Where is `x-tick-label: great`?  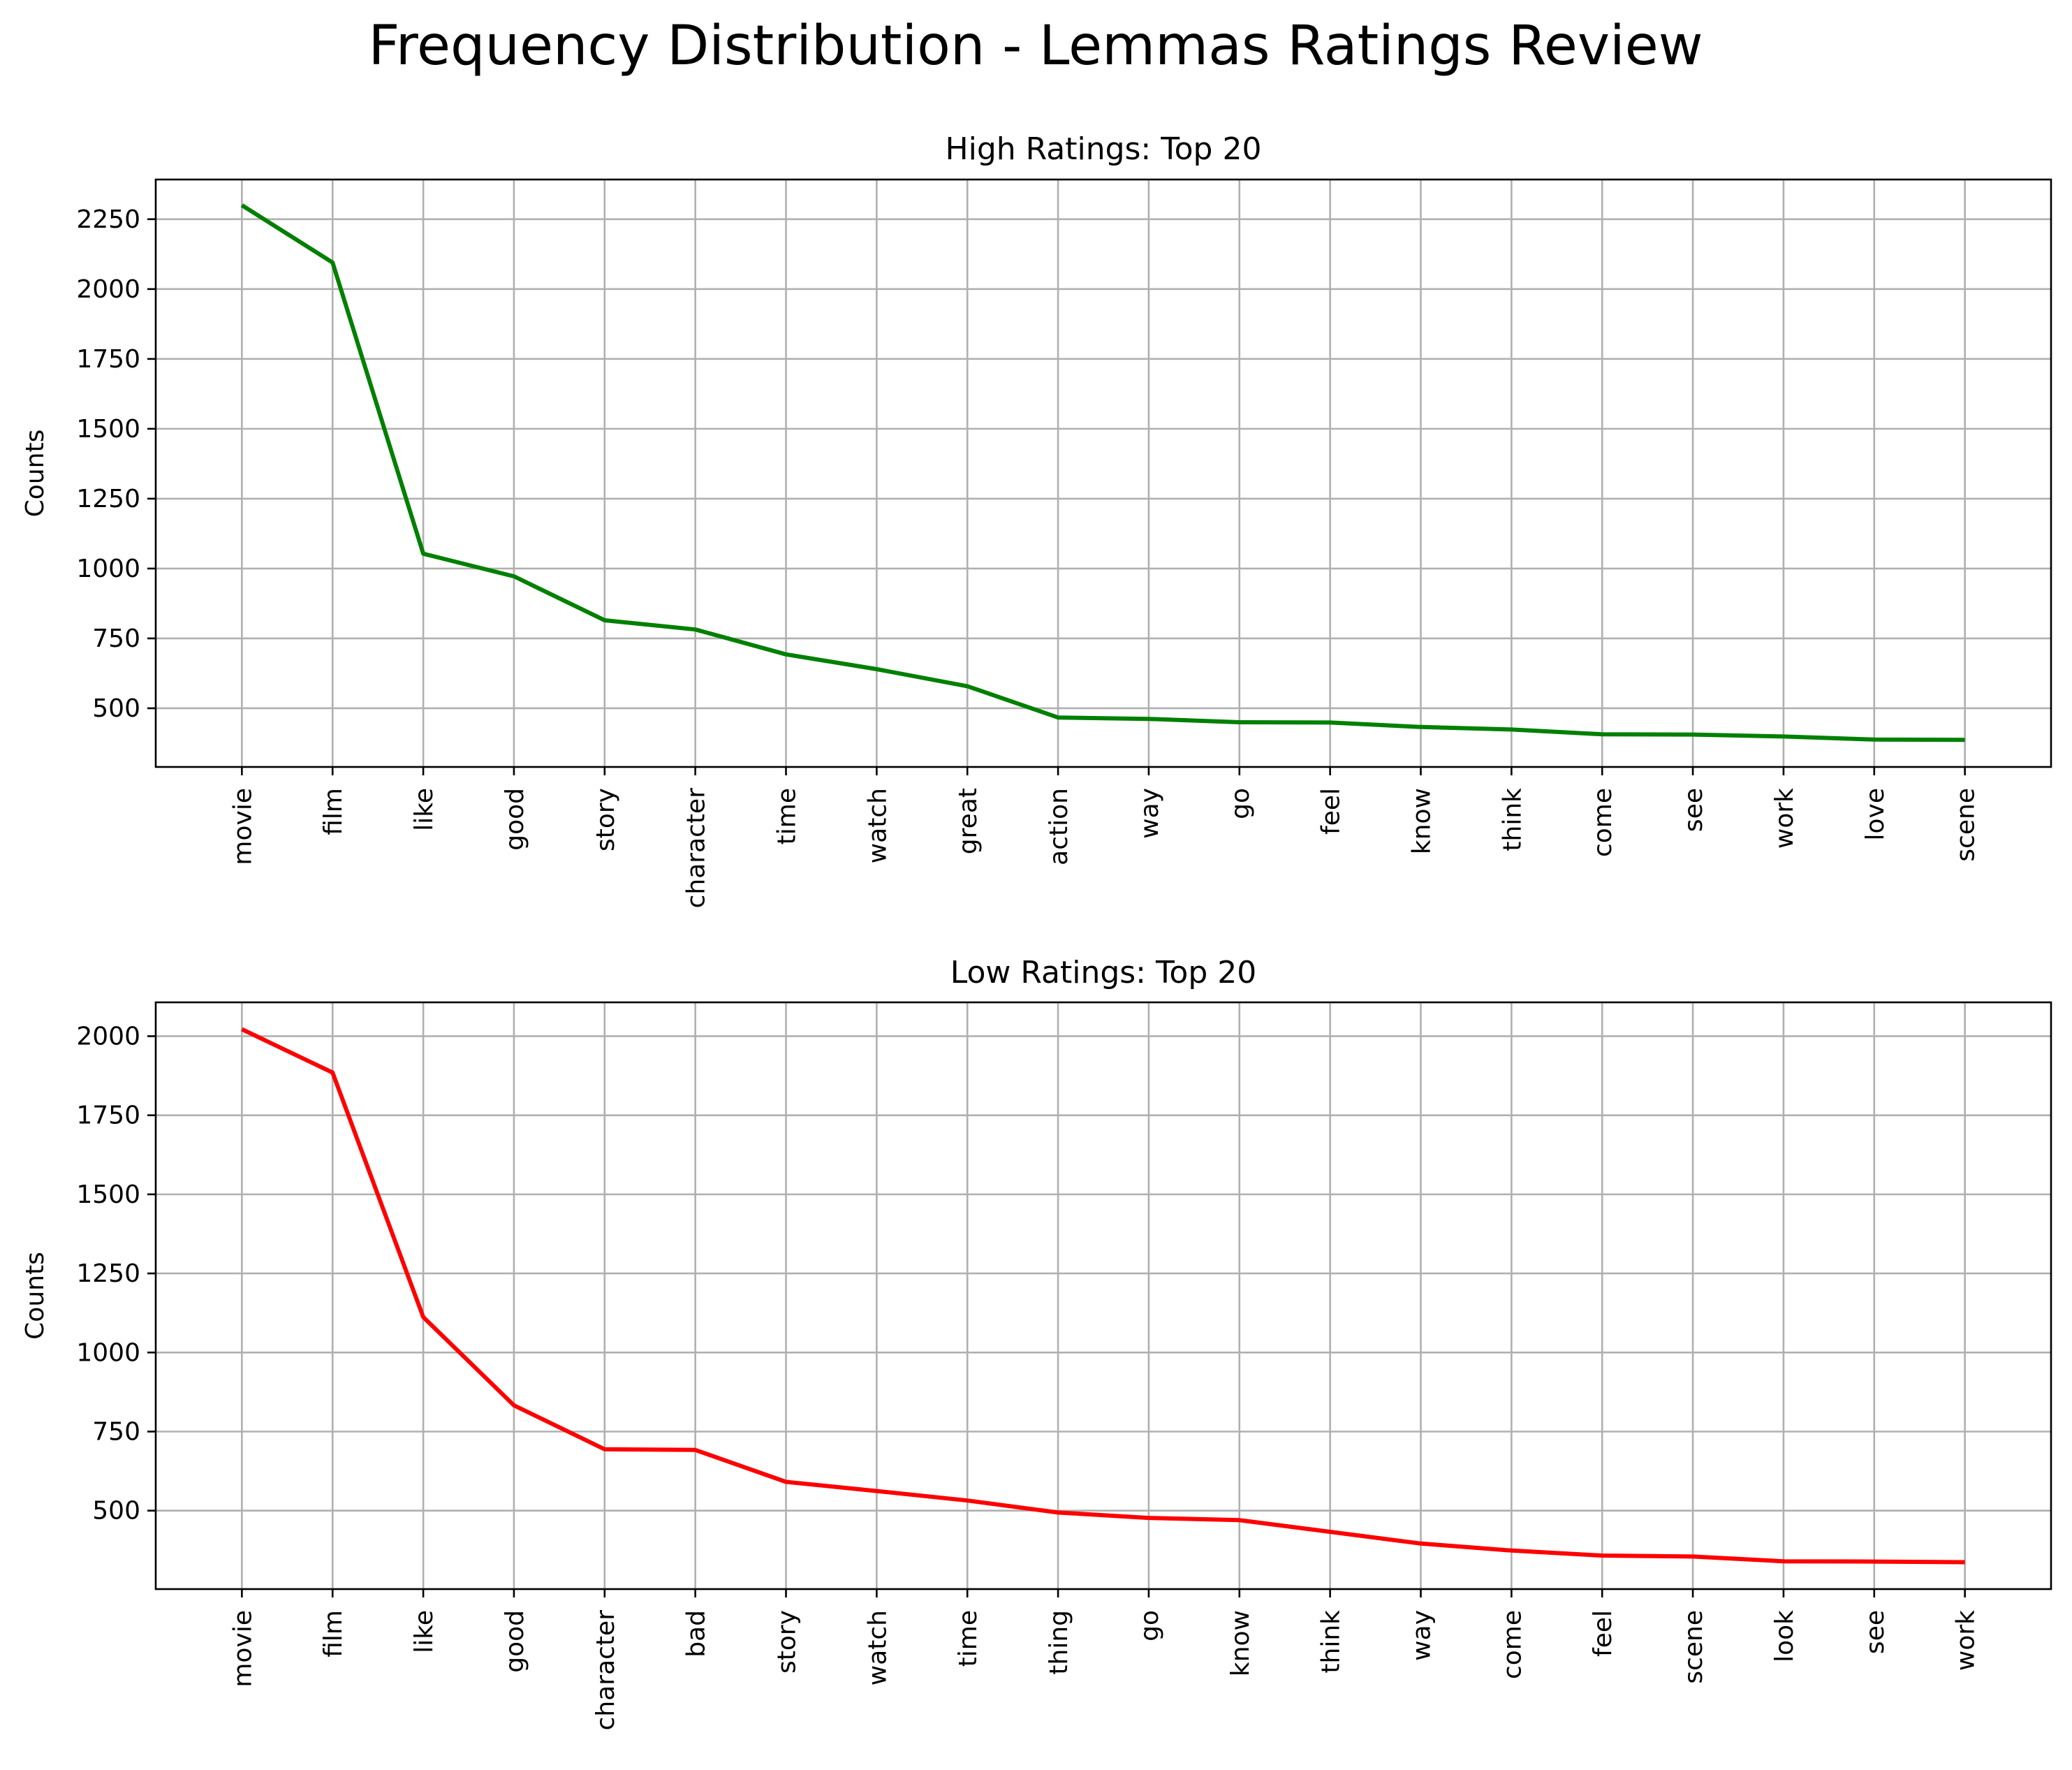
x-tick-label: great is located at coordinates (968, 821).